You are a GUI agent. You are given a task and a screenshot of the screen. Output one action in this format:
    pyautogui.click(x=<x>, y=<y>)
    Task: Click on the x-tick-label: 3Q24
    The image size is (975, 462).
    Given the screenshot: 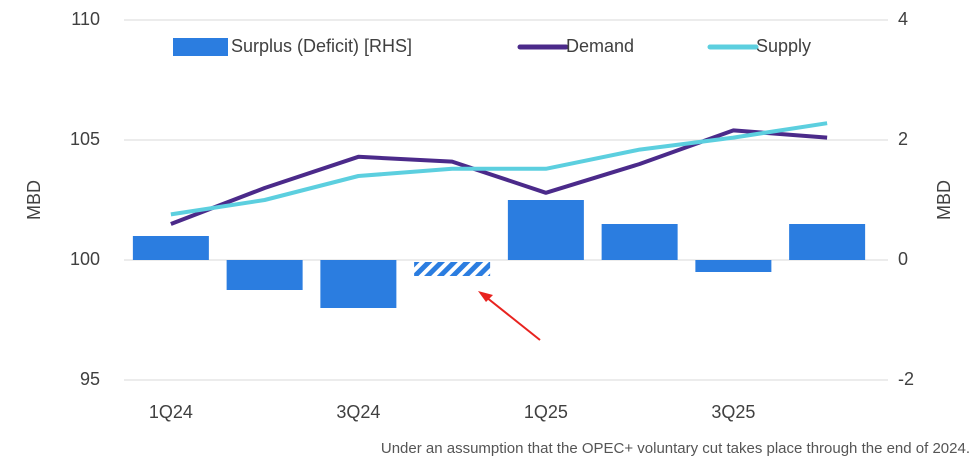 What is the action you would take?
    pyautogui.click(x=358, y=412)
    